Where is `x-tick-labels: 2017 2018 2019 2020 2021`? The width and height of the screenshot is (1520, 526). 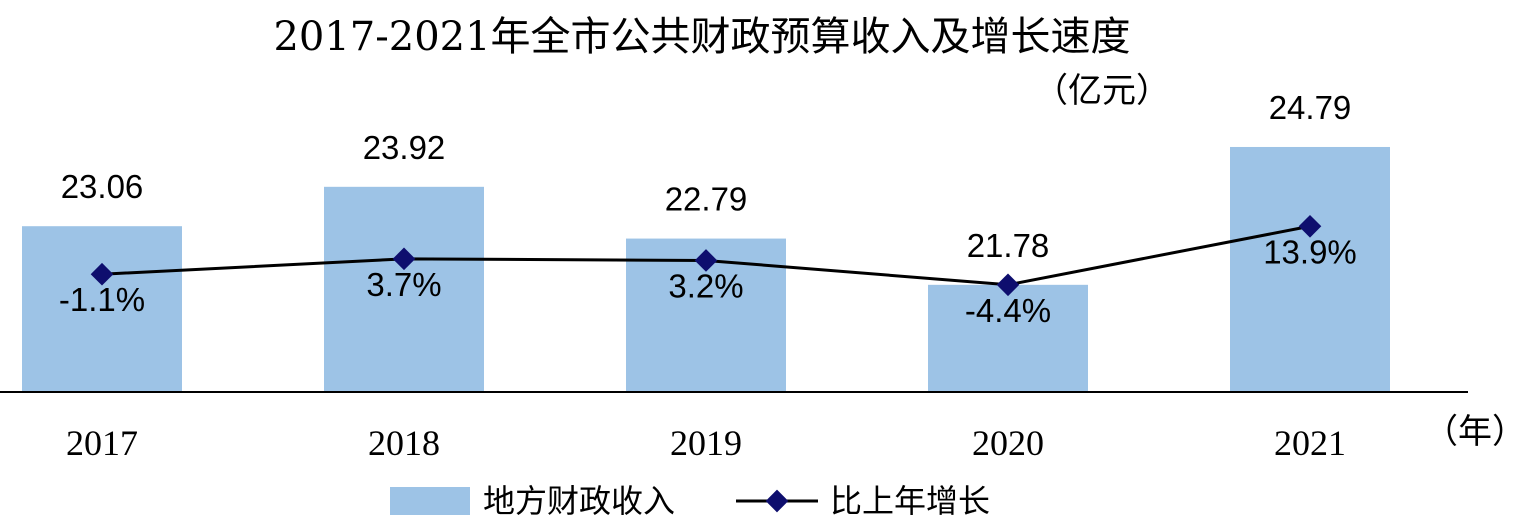
x-tick-labels: 2017 2018 2019 2020 2021 is located at coordinates (706, 443).